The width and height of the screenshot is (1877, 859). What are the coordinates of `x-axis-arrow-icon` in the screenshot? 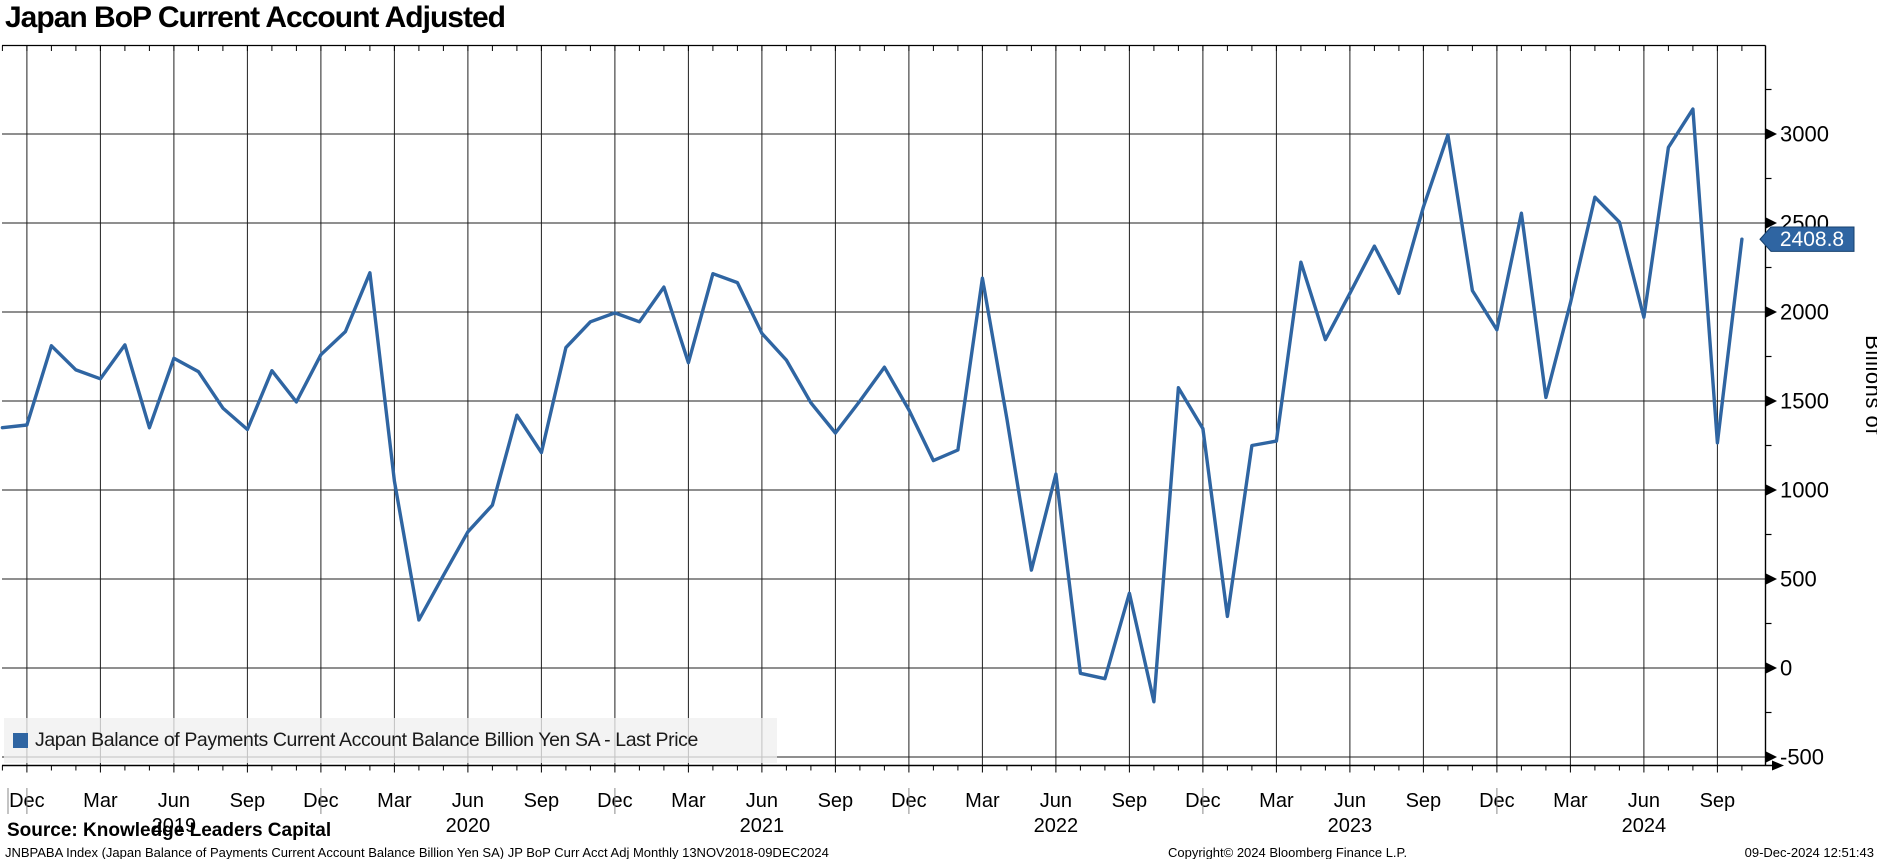 It's located at (1778, 765).